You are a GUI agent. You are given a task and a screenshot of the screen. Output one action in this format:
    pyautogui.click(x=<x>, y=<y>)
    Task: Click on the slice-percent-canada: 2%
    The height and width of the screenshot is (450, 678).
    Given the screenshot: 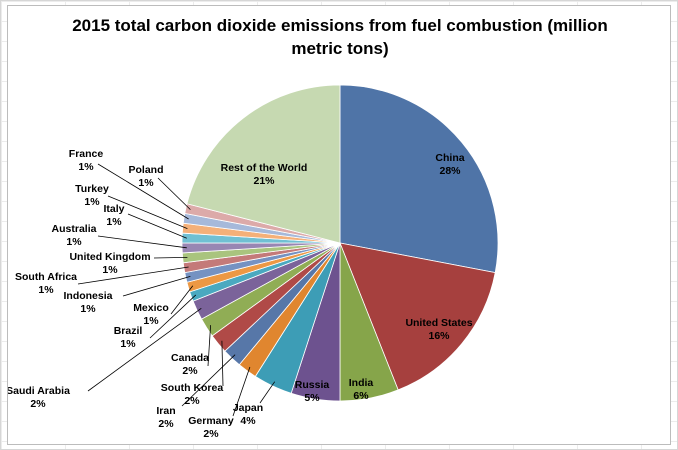 What is the action you would take?
    pyautogui.click(x=190, y=371)
    